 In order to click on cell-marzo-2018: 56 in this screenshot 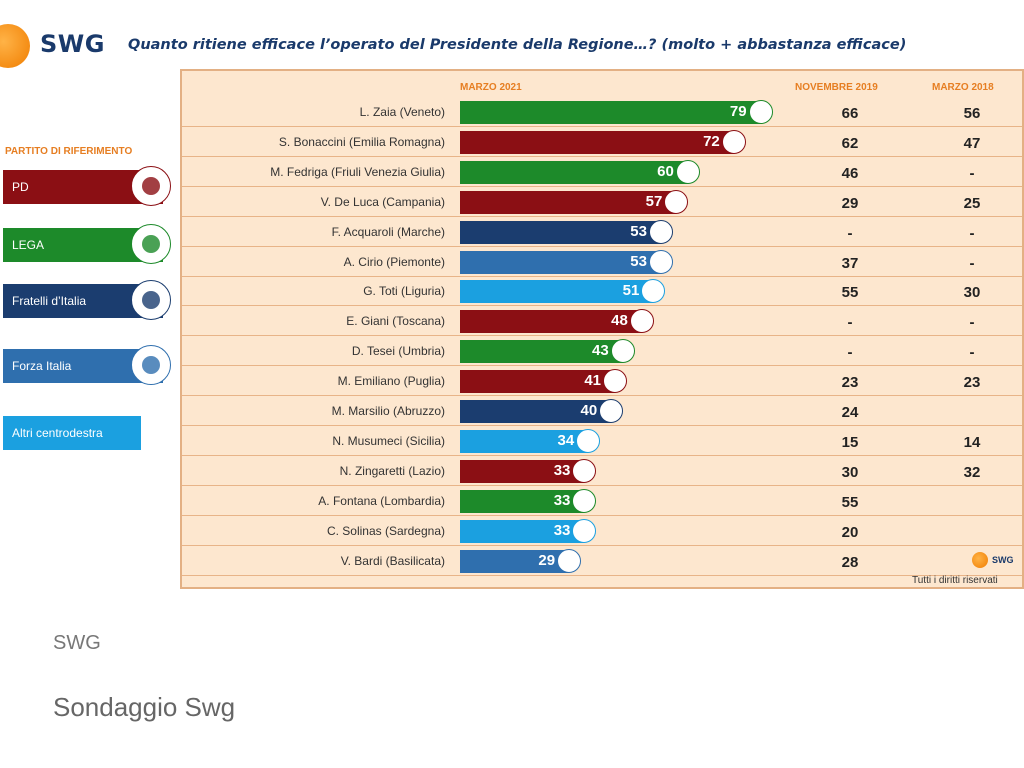, I will do `click(972, 113)`.